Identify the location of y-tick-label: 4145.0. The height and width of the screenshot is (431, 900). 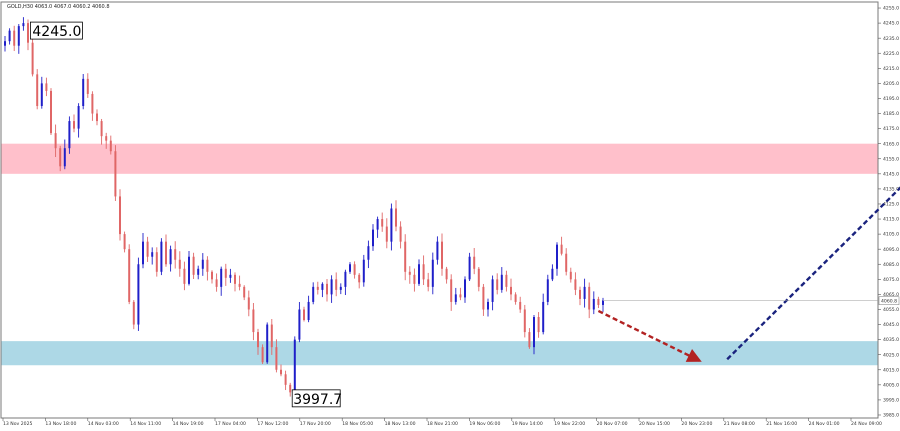
(891, 174).